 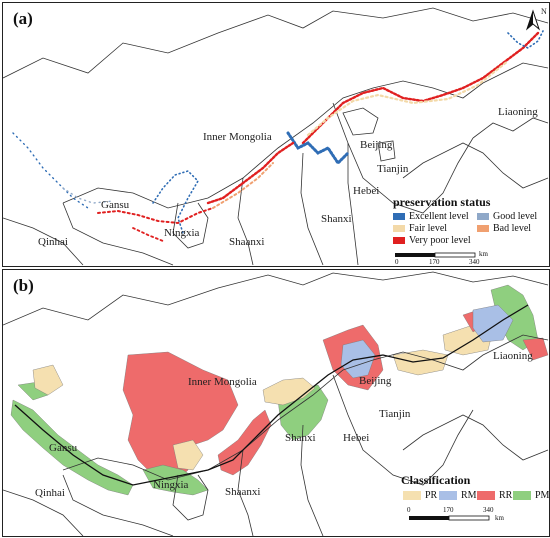 What do you see at coordinates (50, 170) in the screenshot?
I see `wall-section-excellent-far-west` at bounding box center [50, 170].